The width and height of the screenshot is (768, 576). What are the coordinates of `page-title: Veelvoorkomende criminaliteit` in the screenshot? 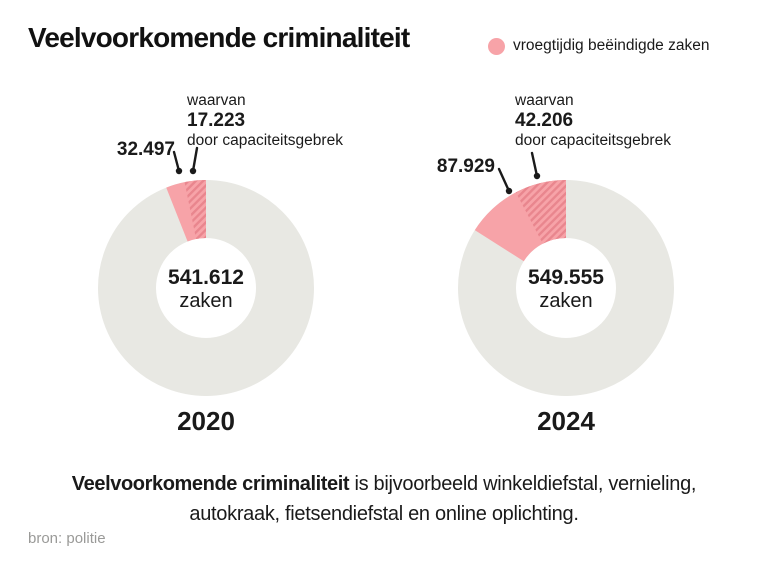 It's located at (219, 37).